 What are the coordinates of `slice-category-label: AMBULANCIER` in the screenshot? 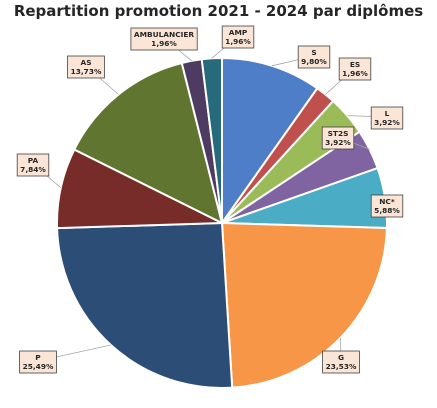 It's located at (164, 34).